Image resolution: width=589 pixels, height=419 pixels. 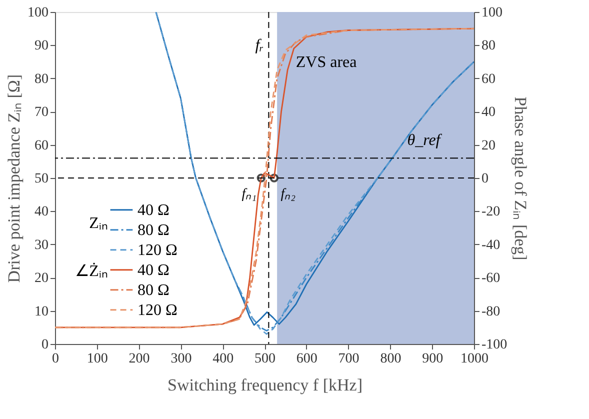 I want to click on y-tick-label: 30, so click(x=41, y=245).